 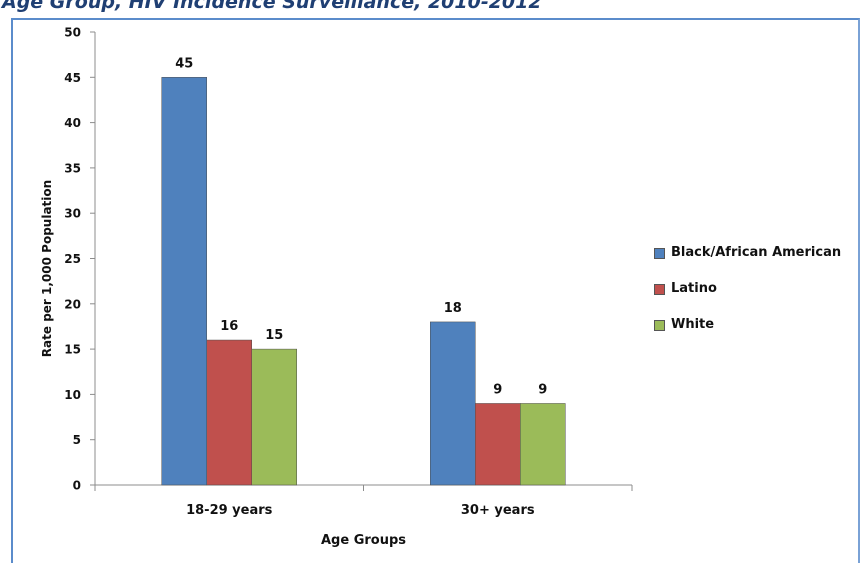 What do you see at coordinates (693, 324) in the screenshot?
I see `legend-label: White` at bounding box center [693, 324].